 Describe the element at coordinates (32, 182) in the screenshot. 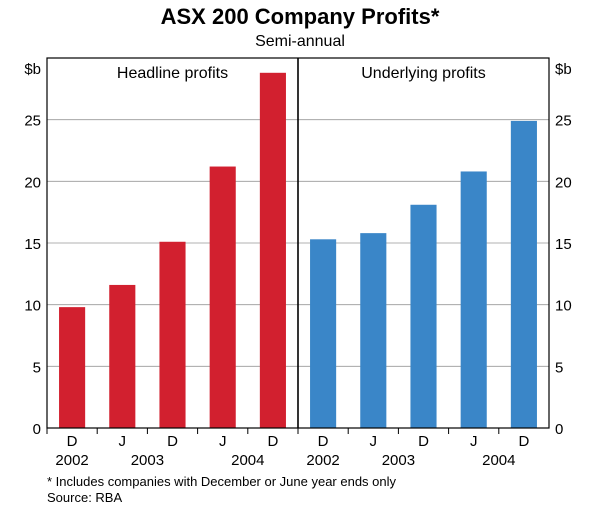

I see `y-tick-label-left: 20` at that location.